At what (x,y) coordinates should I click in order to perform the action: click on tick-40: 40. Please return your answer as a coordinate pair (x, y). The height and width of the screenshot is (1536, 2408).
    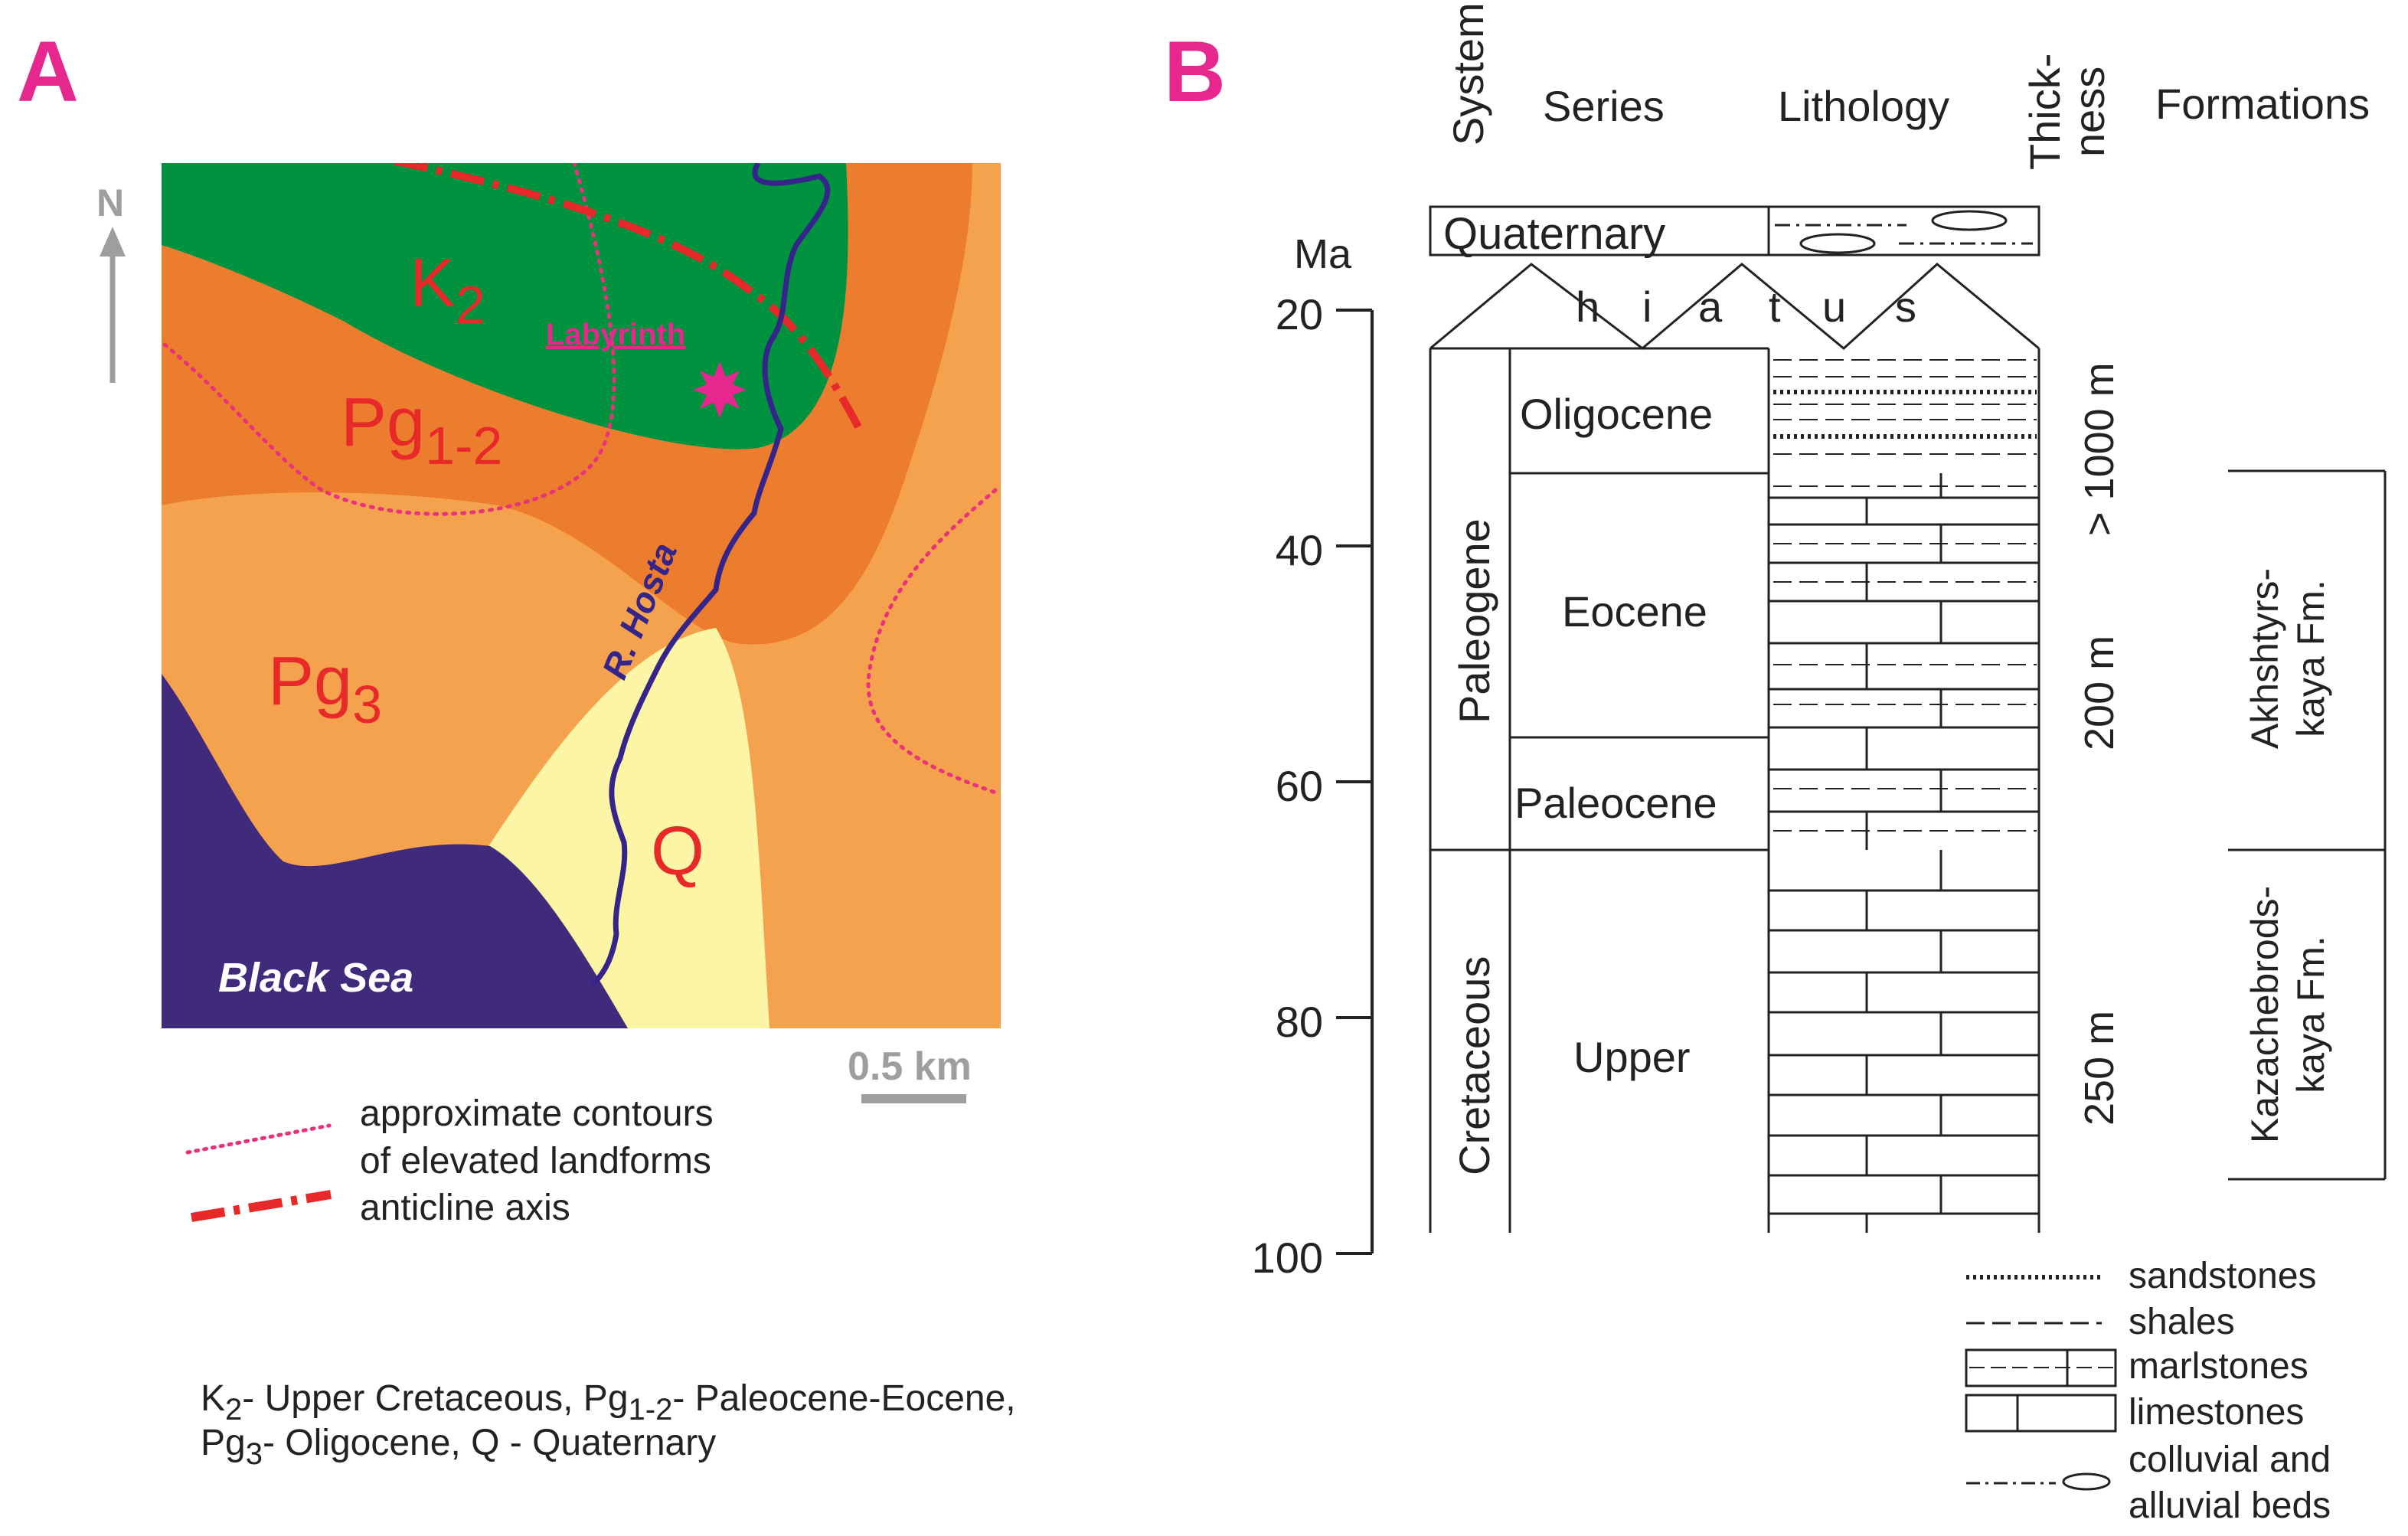
    Looking at the image, I should click on (1299, 550).